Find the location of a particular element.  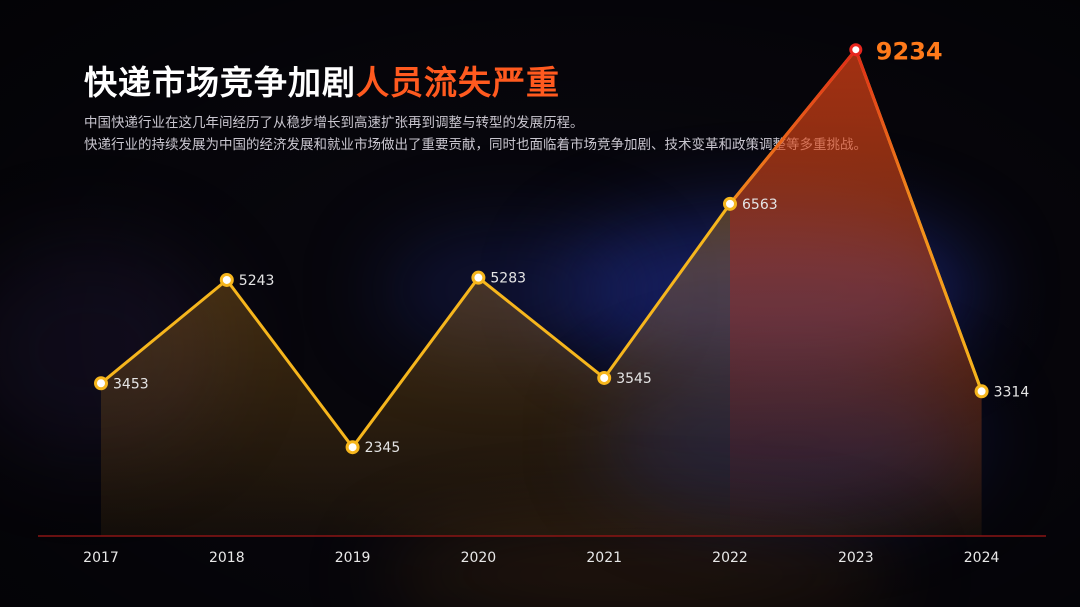

x-tick-label: 2024 is located at coordinates (982, 558).